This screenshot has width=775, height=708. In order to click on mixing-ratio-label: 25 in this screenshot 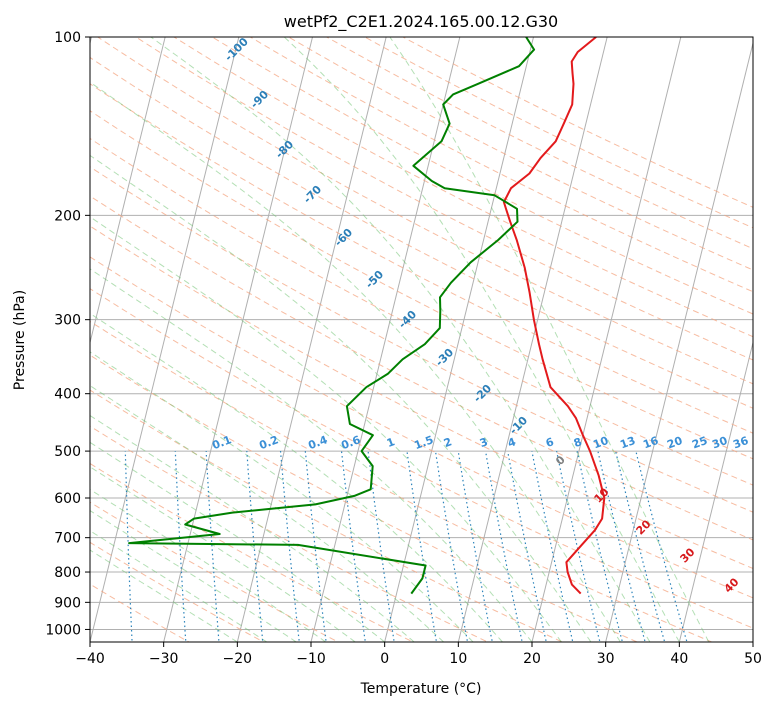, I will do `click(699, 442)`.